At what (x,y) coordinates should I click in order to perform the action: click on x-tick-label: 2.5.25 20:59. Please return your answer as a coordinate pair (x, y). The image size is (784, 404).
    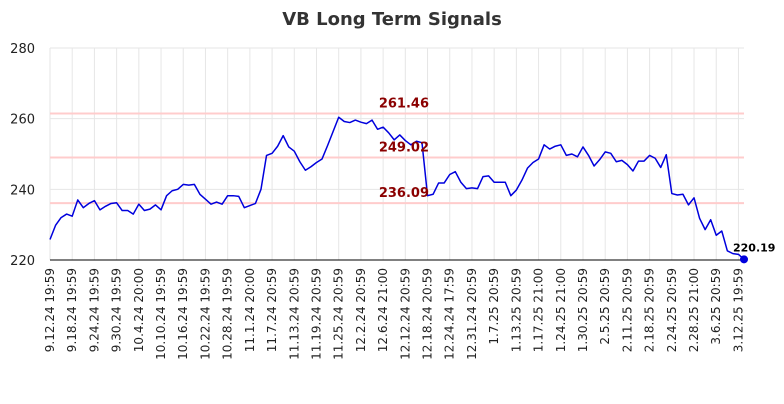
    Looking at the image, I should click on (605, 306).